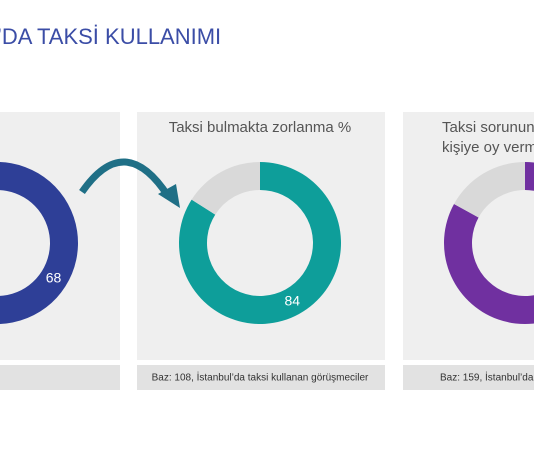 The image size is (534, 462). Describe the element at coordinates (292, 300) in the screenshot. I see `data-label: 84` at that location.